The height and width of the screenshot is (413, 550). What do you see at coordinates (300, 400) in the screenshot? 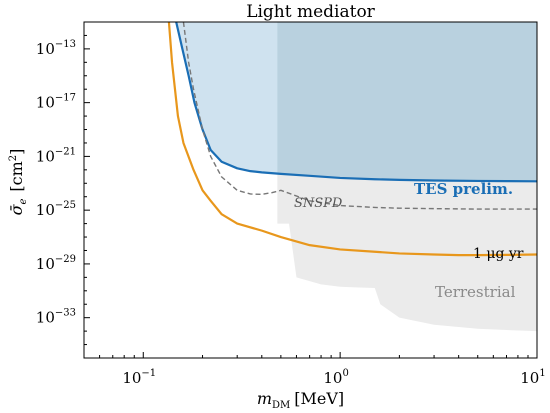
I see `x-axis-label: mDM [MeV]` at bounding box center [300, 400].